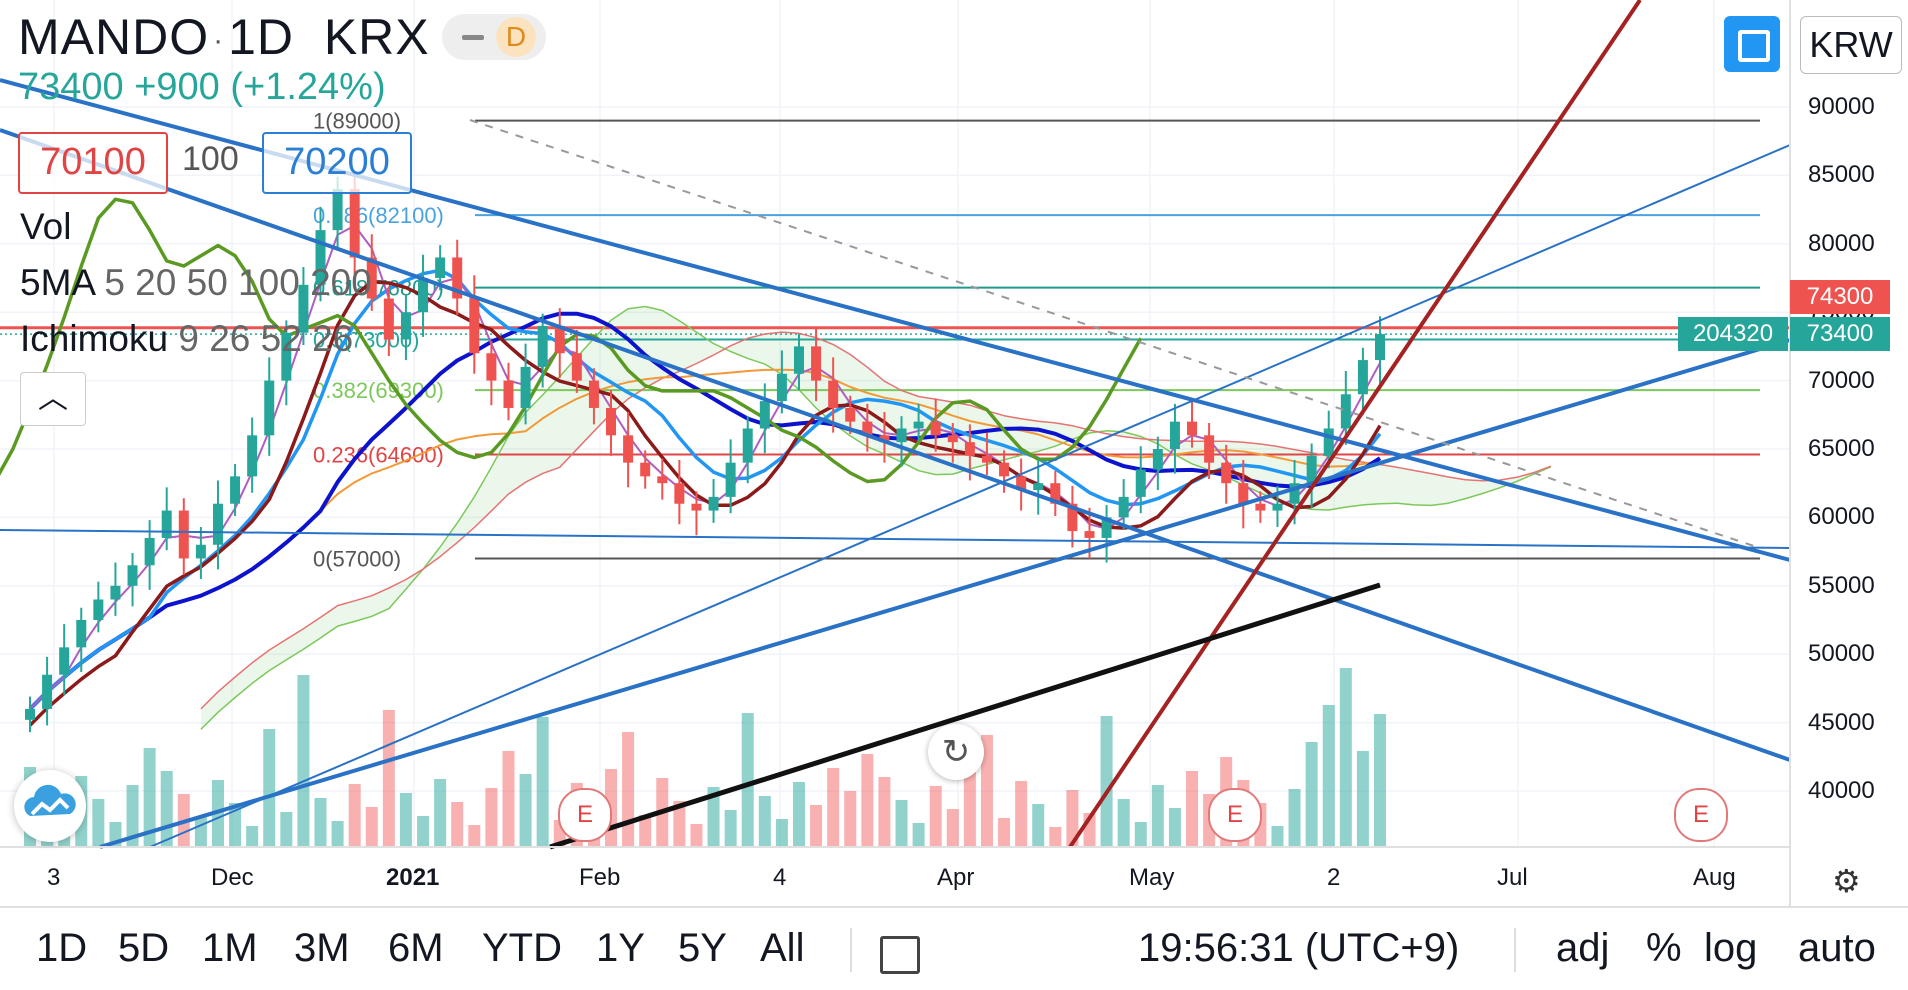 This screenshot has height=990, width=1908. I want to click on chevron-up-icon: ︿, so click(53, 398).